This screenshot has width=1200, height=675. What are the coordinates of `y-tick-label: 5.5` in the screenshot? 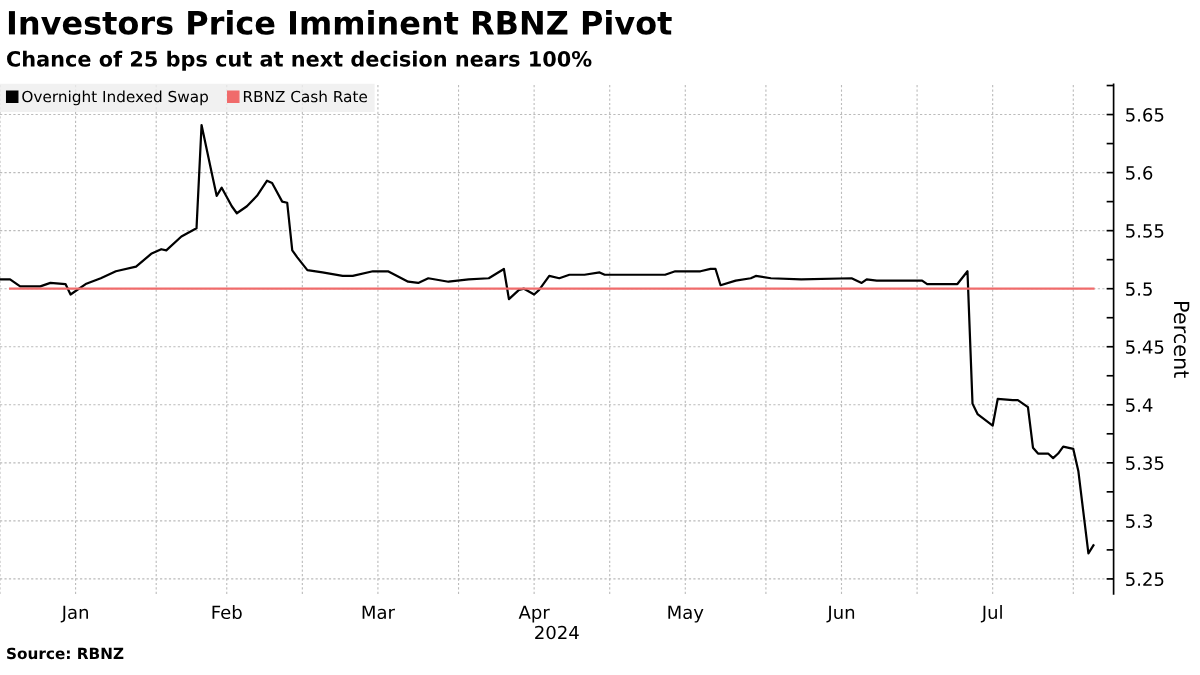 It's located at (1139, 289).